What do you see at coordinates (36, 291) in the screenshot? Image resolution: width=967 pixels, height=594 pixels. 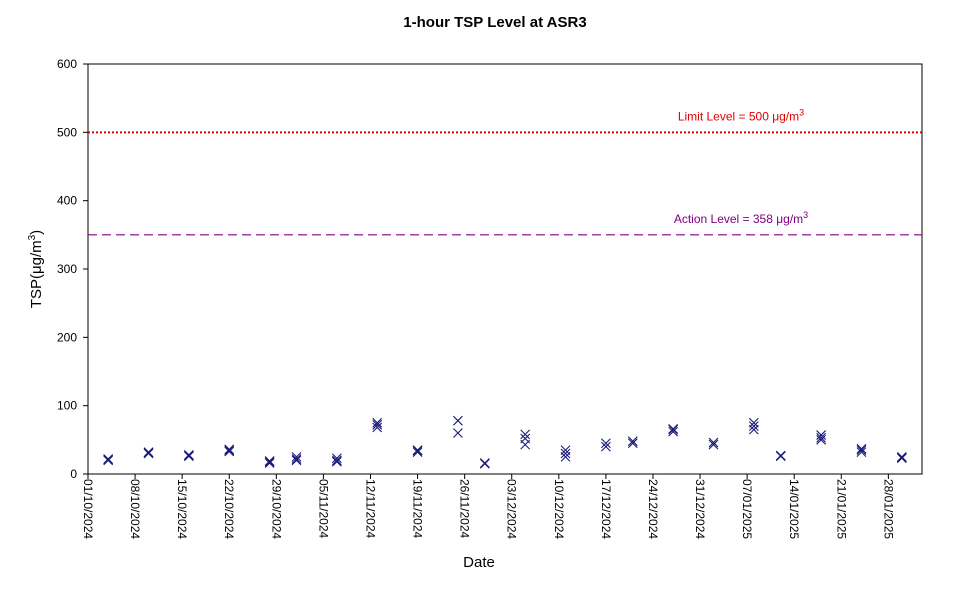 I see `y-axis-label-base: TSP(` at bounding box center [36, 291].